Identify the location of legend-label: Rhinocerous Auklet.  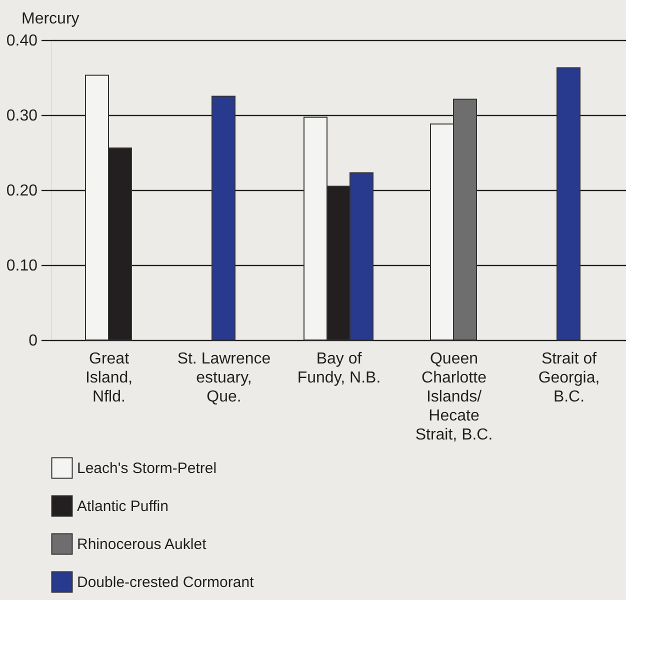
(142, 544).